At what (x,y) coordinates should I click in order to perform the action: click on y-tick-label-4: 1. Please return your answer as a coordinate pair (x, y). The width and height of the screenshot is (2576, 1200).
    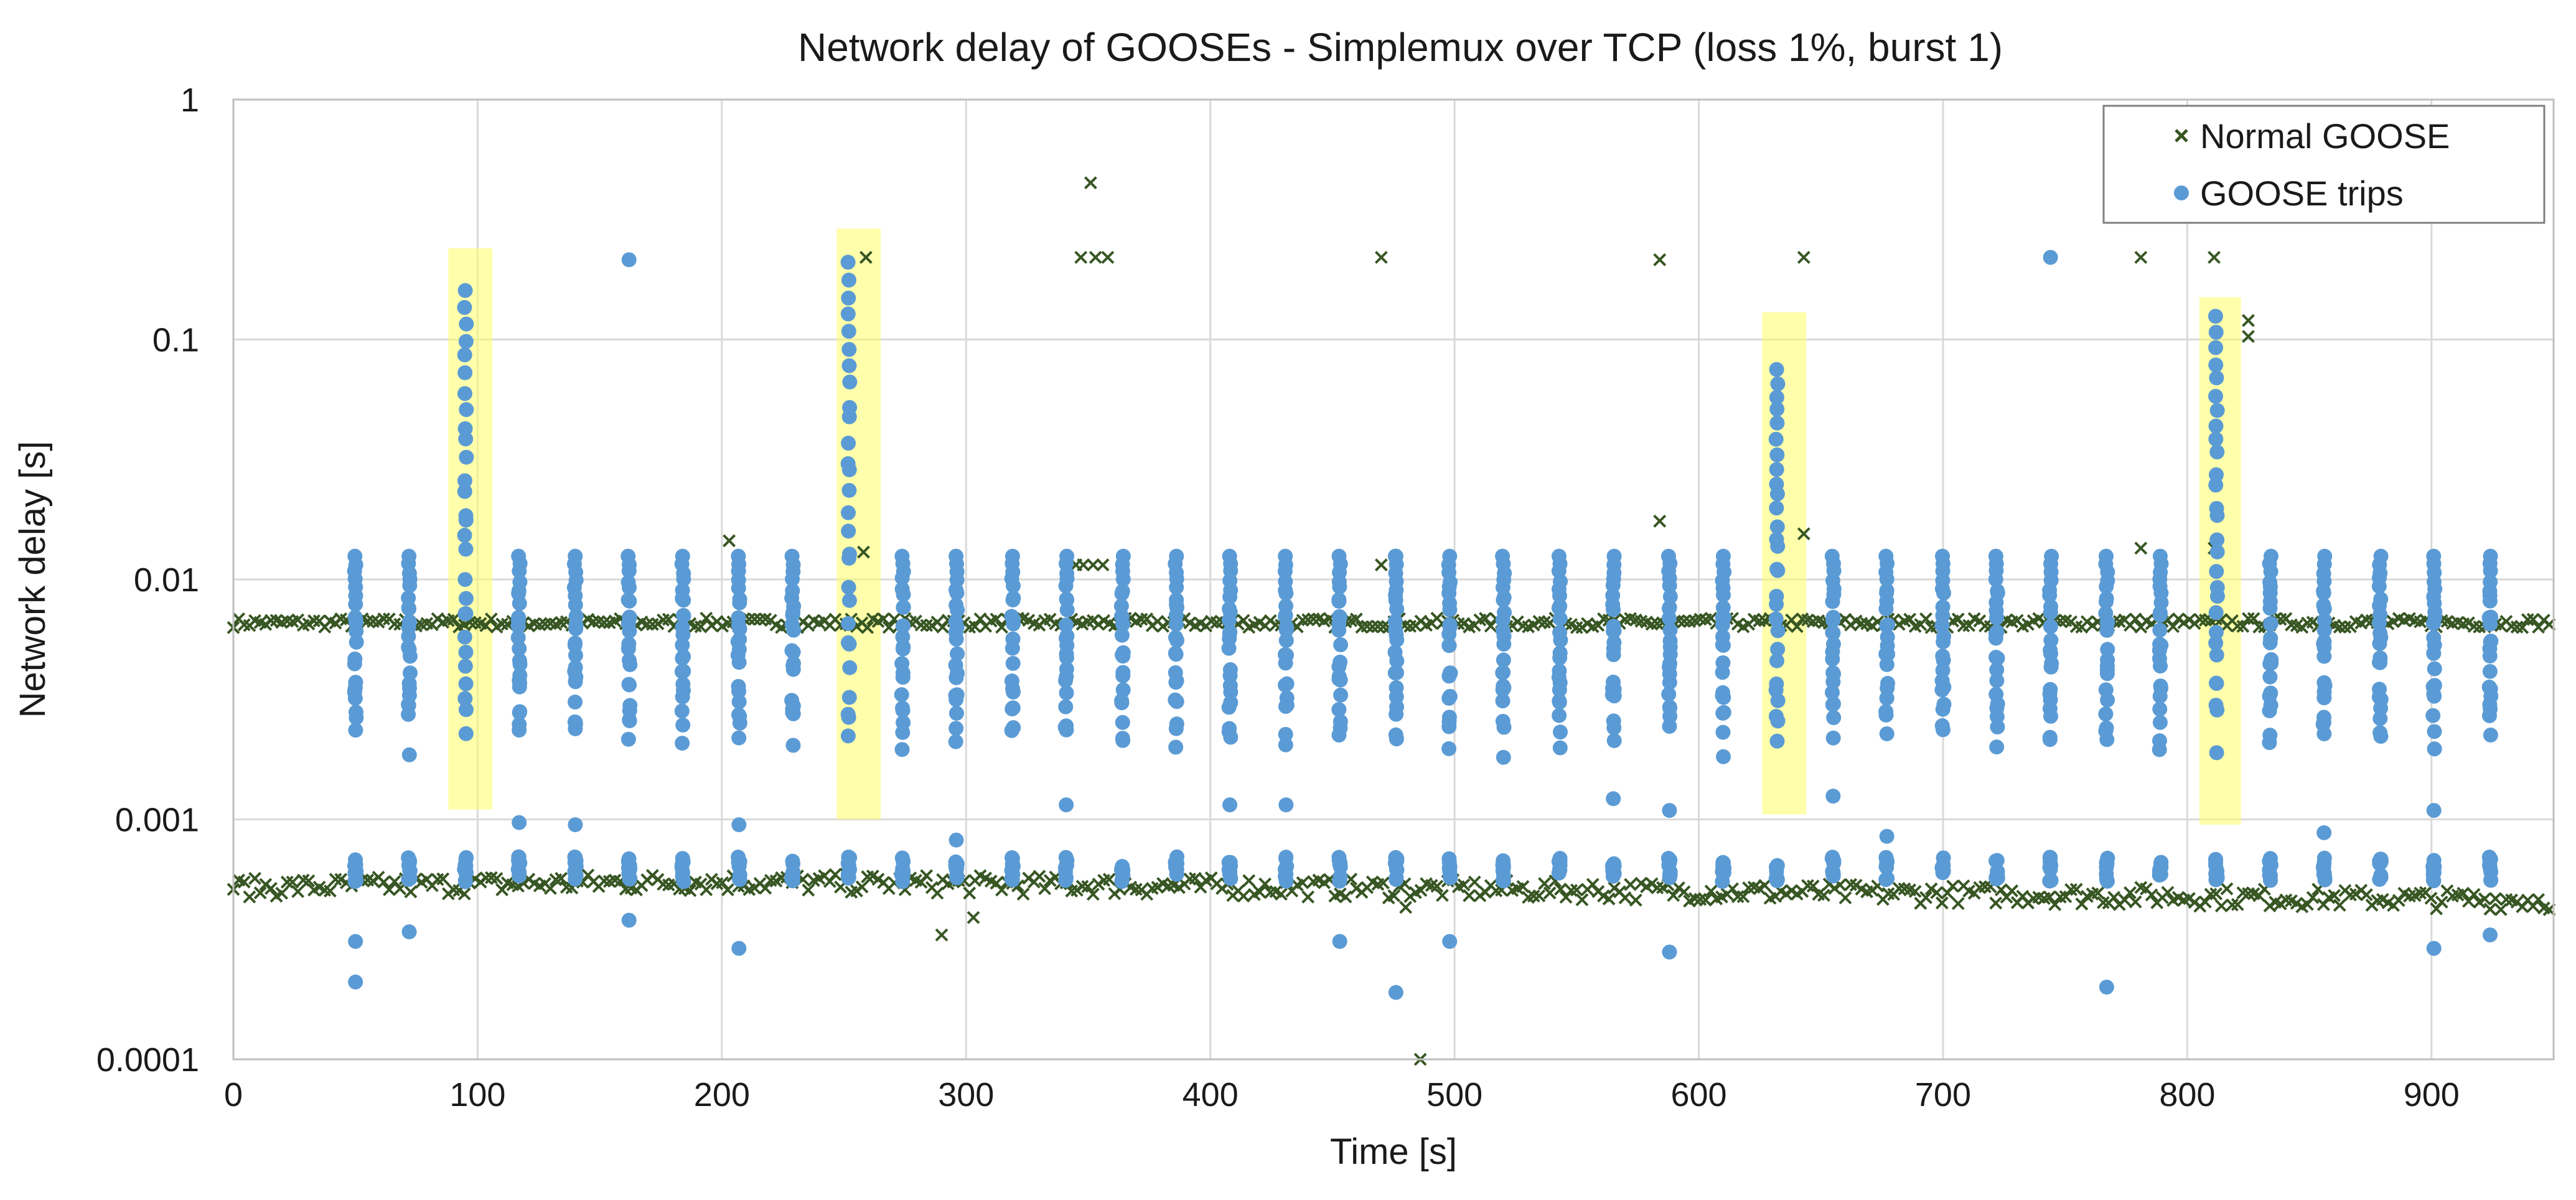
    Looking at the image, I should click on (189, 100).